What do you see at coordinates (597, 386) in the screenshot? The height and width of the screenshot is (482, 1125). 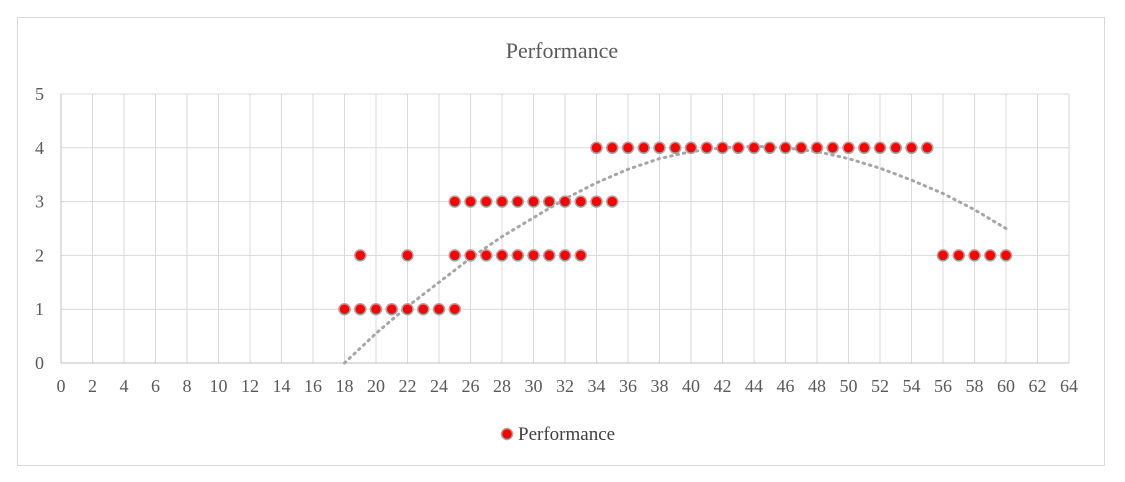 I see `x-tick-label: 34` at bounding box center [597, 386].